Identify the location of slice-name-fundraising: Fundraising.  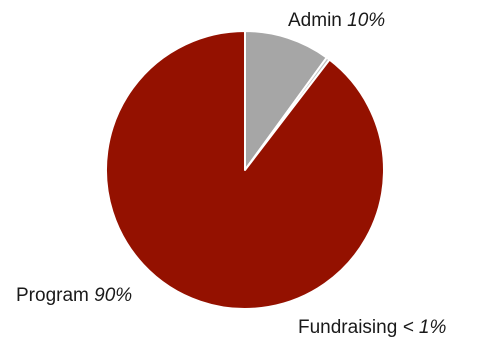
(347, 327).